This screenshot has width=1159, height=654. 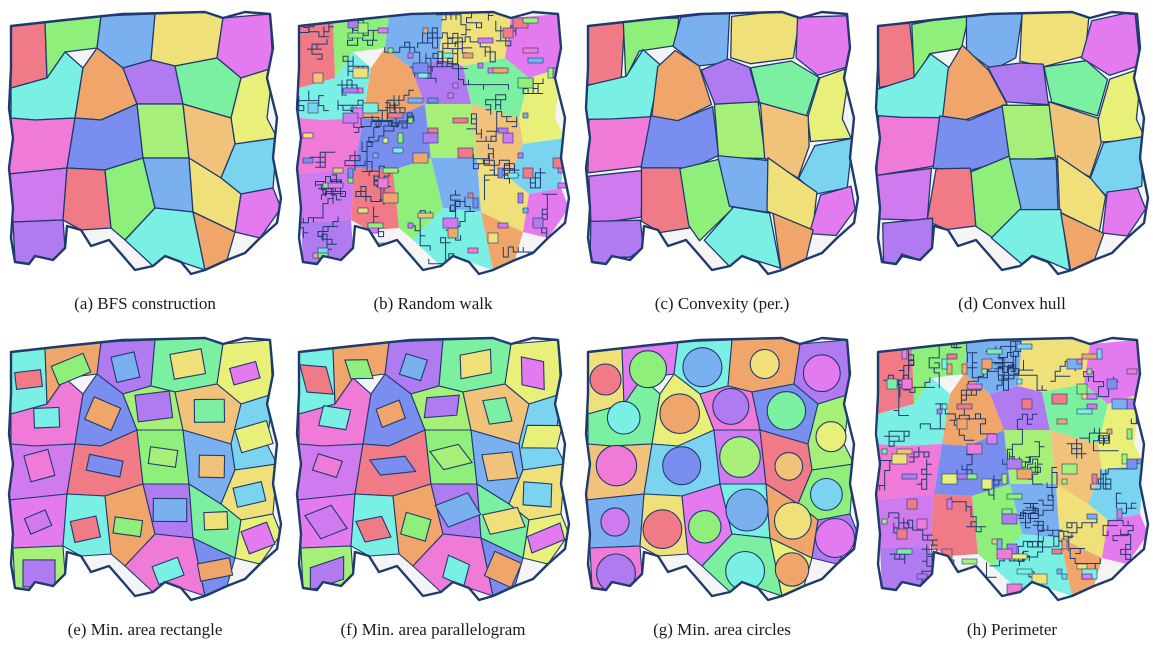 I want to click on panel-g: (g) Min. area circles, so click(x=722, y=494).